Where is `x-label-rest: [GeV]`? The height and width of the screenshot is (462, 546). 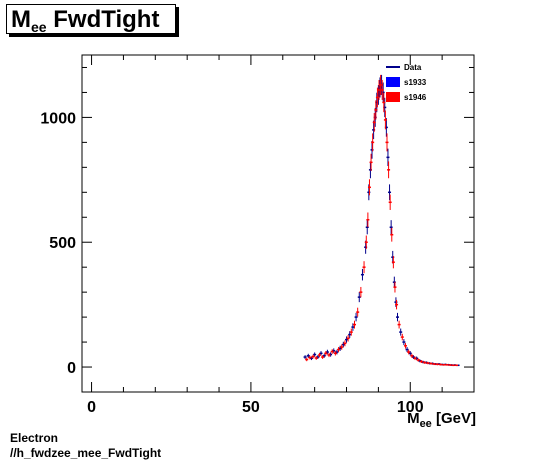
x-label-rest: [GeV] is located at coordinates (454, 418).